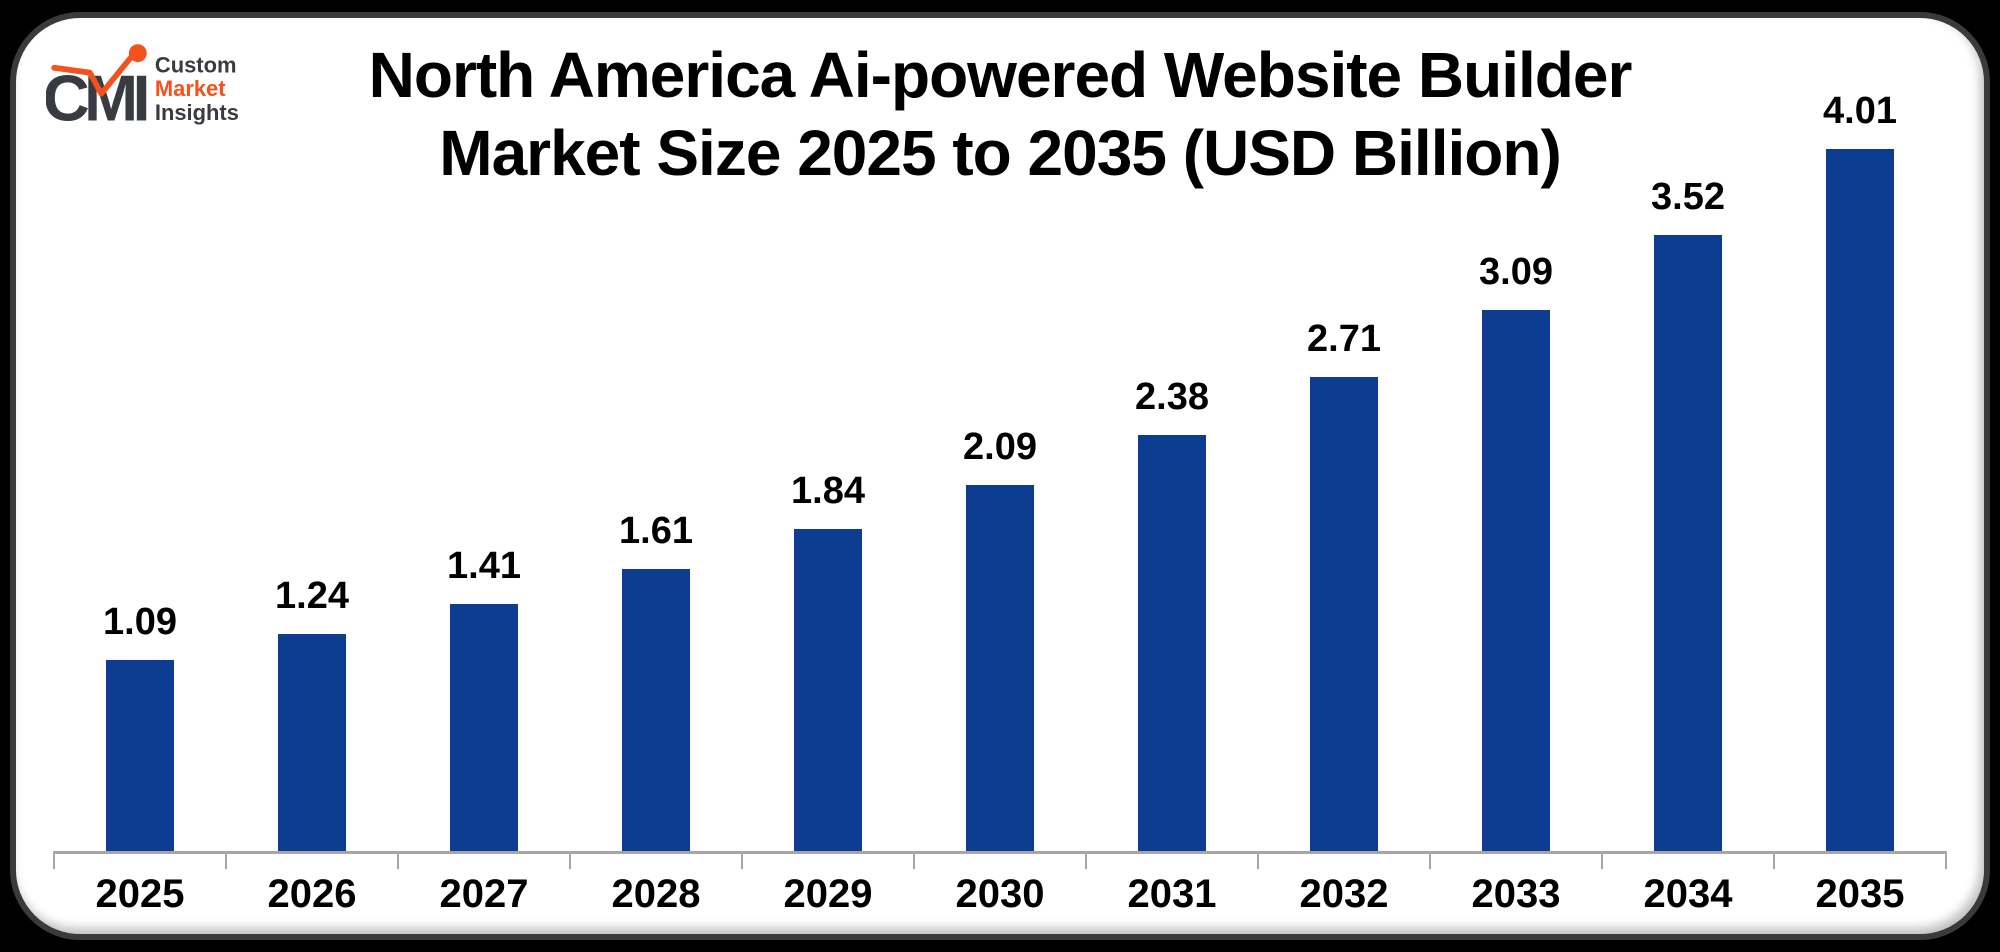  Describe the element at coordinates (1000, 153) in the screenshot. I see `chart-title-line2: Market Size 2025 to 2035 (USD Billion)` at that location.